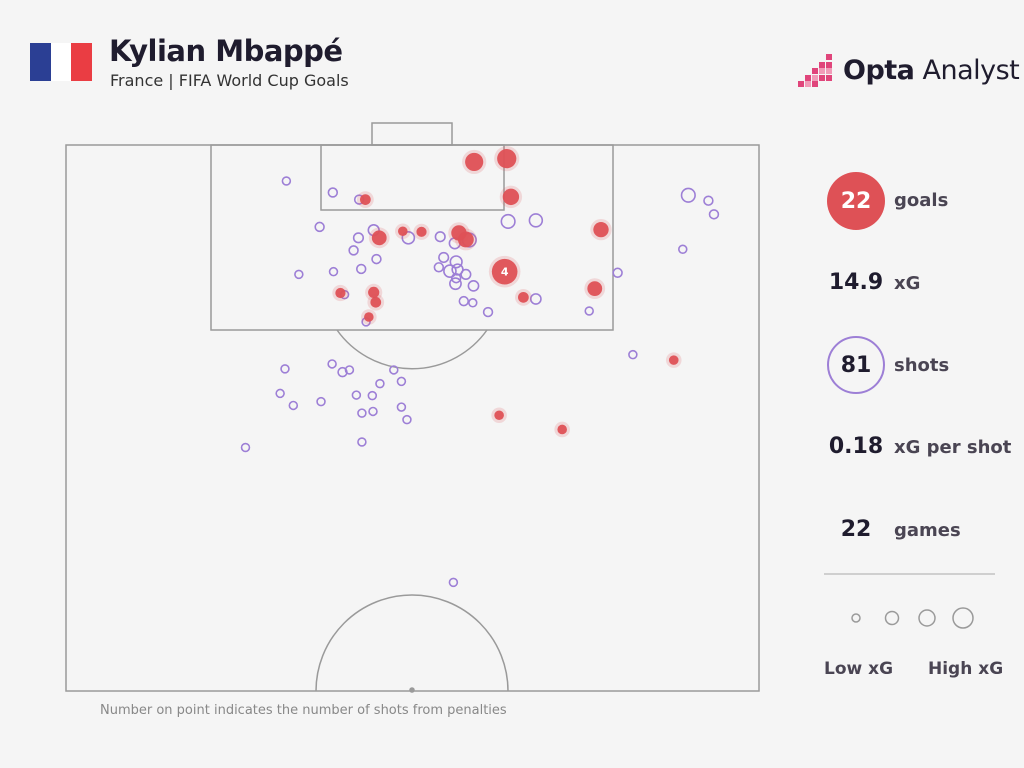 The image size is (1024, 768). I want to click on xg-size-legend, so click(912, 618).